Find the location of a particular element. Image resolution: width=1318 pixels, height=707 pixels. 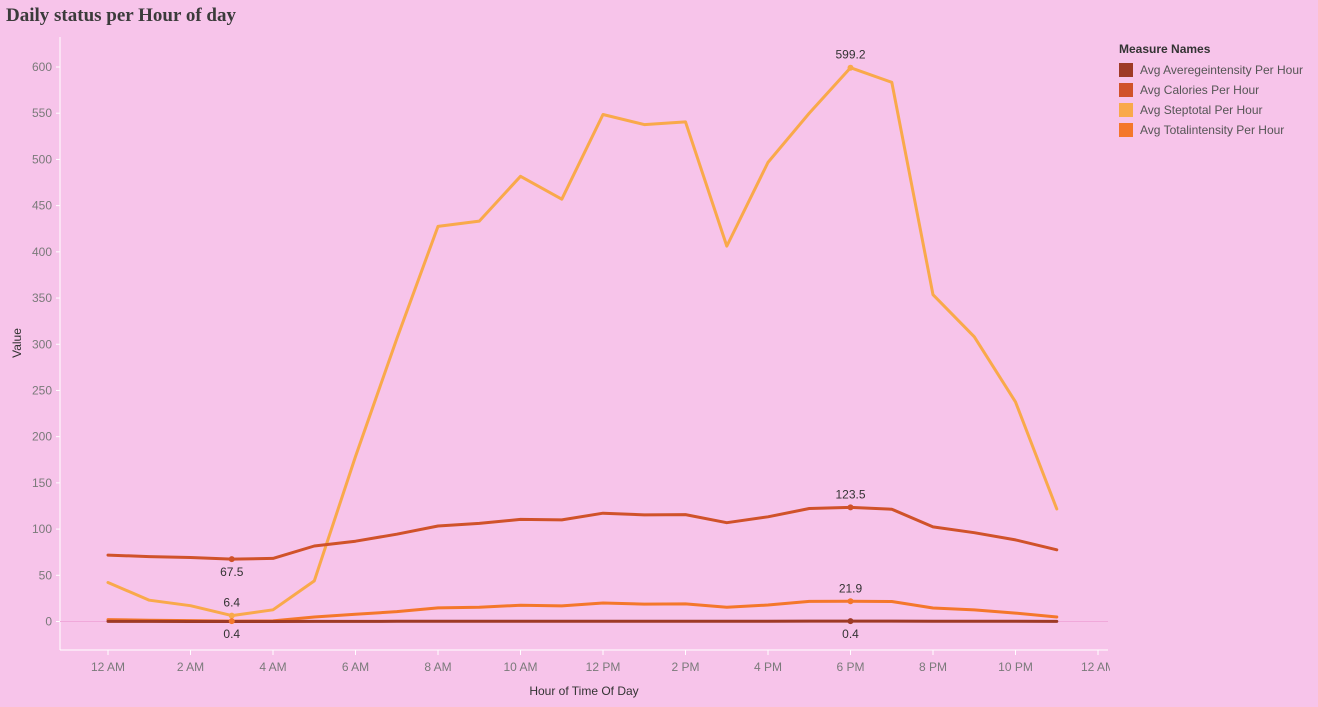

x-tick-label: 4 PM is located at coordinates (768, 667).